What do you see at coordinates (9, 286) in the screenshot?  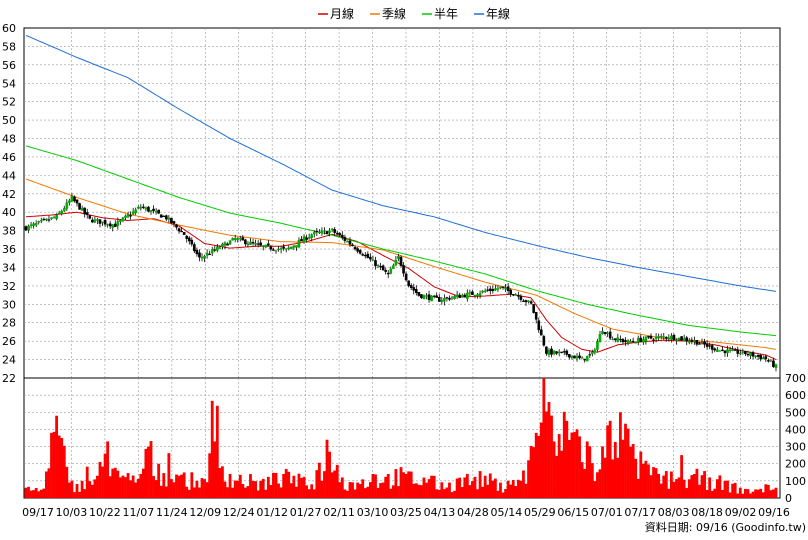 I see `price-tick-label: 32` at bounding box center [9, 286].